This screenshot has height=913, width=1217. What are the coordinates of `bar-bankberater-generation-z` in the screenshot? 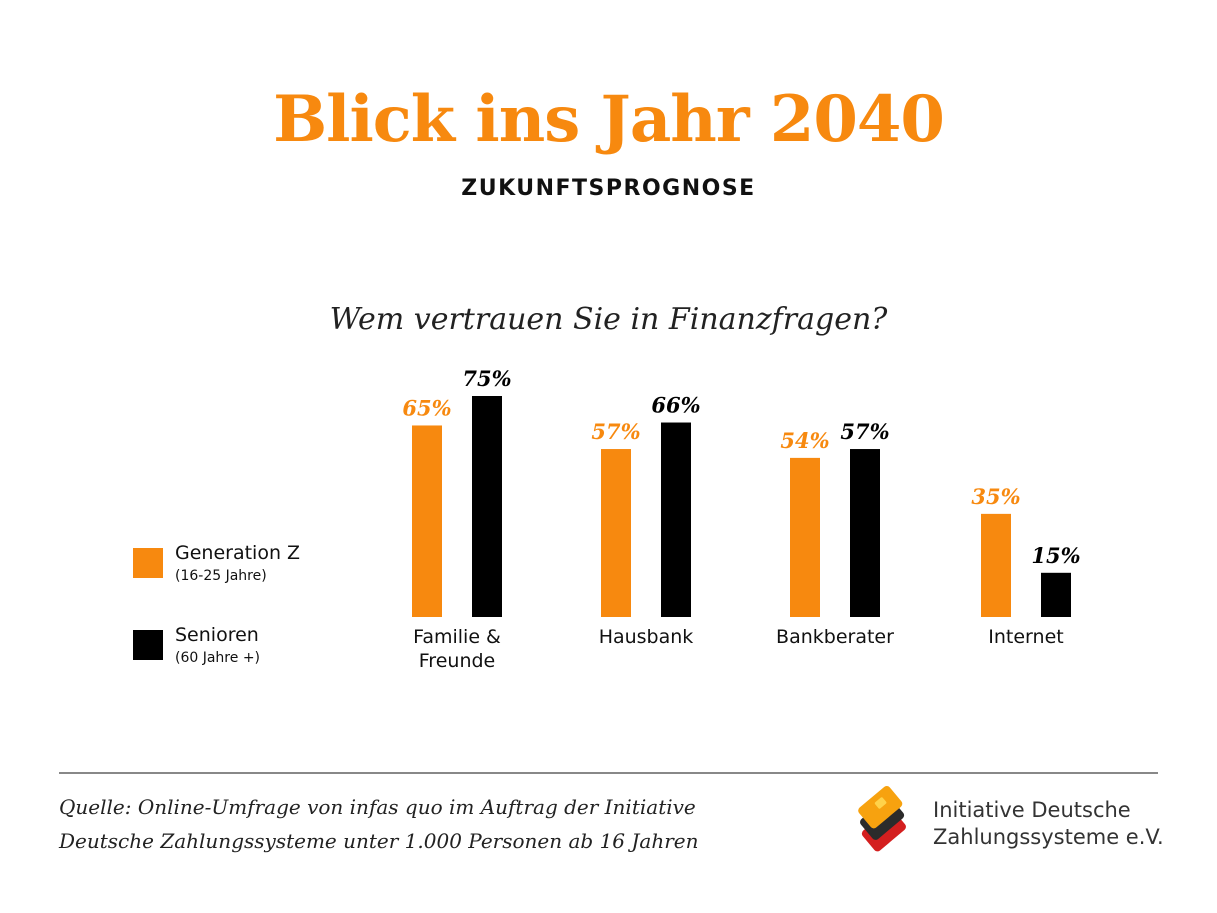 It's located at (805, 537).